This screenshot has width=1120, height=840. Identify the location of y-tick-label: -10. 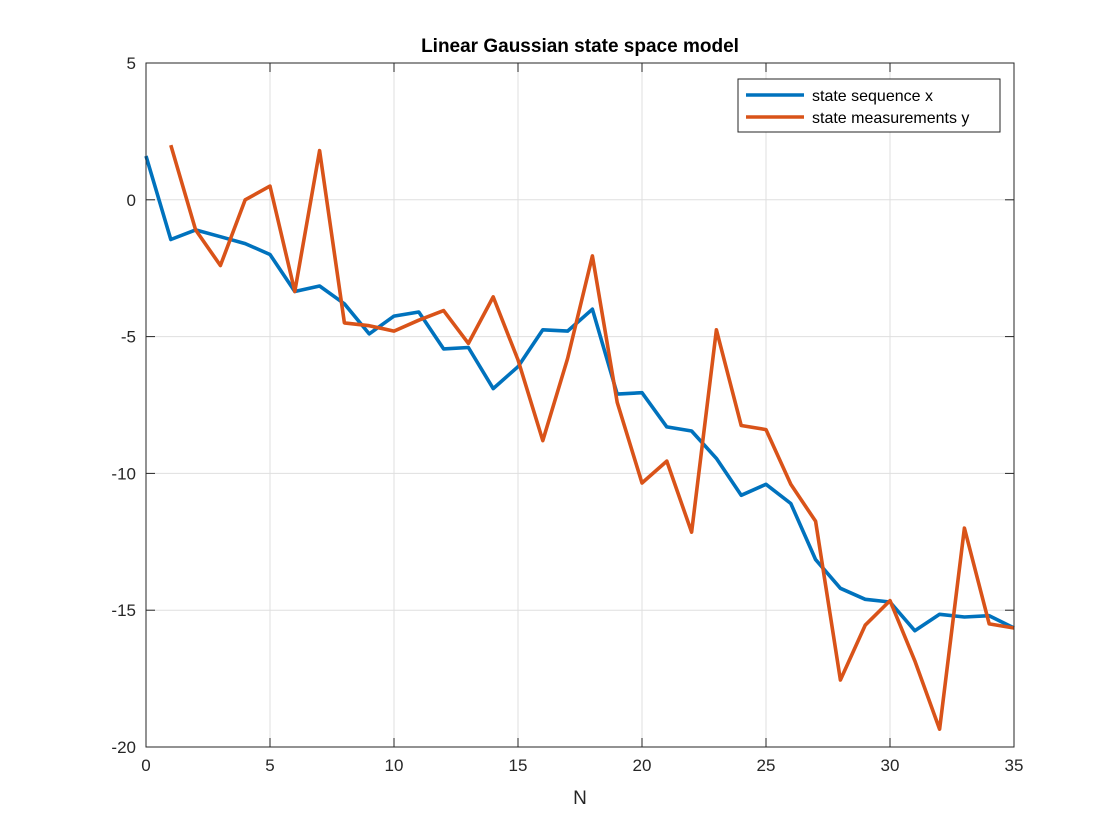
(123, 473).